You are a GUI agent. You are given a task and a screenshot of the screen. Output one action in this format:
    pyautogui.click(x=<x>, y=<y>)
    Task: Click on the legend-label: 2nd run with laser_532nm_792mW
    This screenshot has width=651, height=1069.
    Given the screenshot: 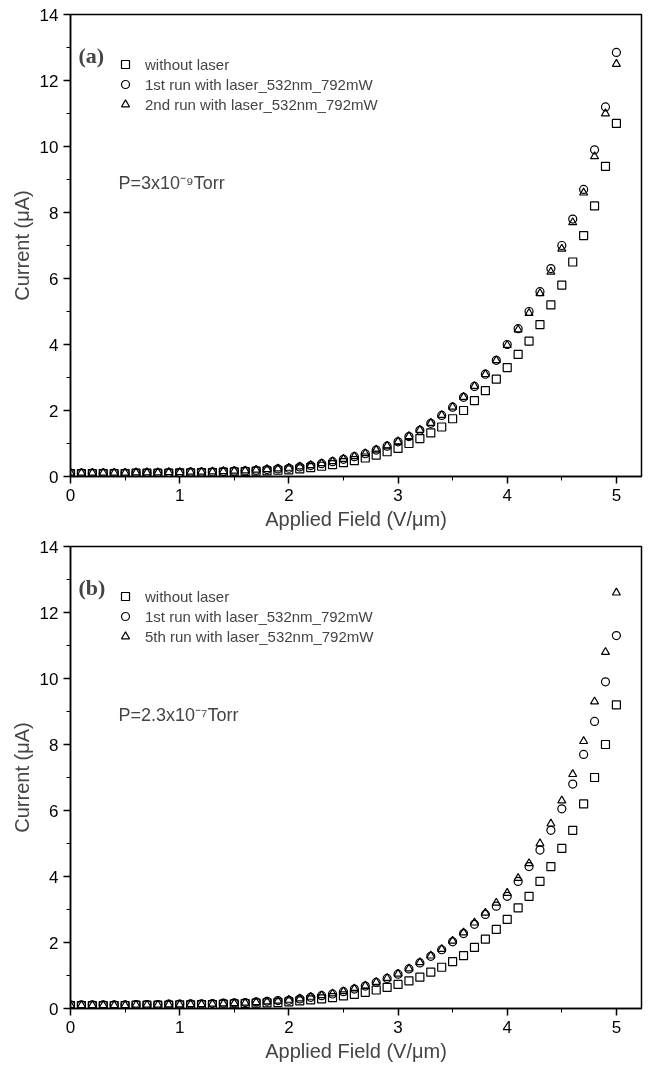 What is the action you would take?
    pyautogui.click(x=261, y=104)
    